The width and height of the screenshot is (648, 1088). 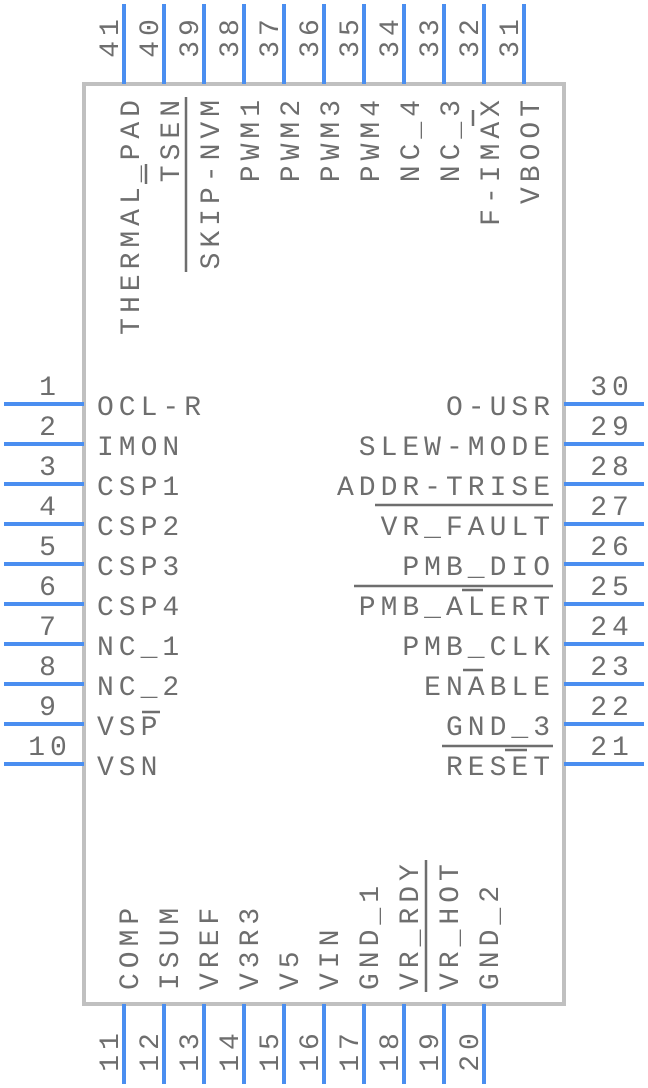 What do you see at coordinates (452, 138) in the screenshot?
I see `pin-label: NC_3` at bounding box center [452, 138].